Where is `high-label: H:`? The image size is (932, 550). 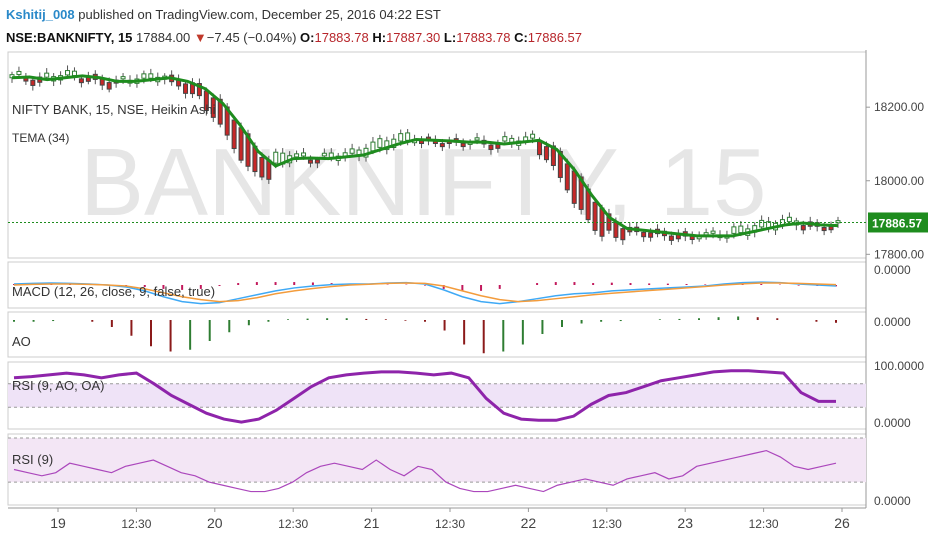 high-label: H: is located at coordinates (379, 37).